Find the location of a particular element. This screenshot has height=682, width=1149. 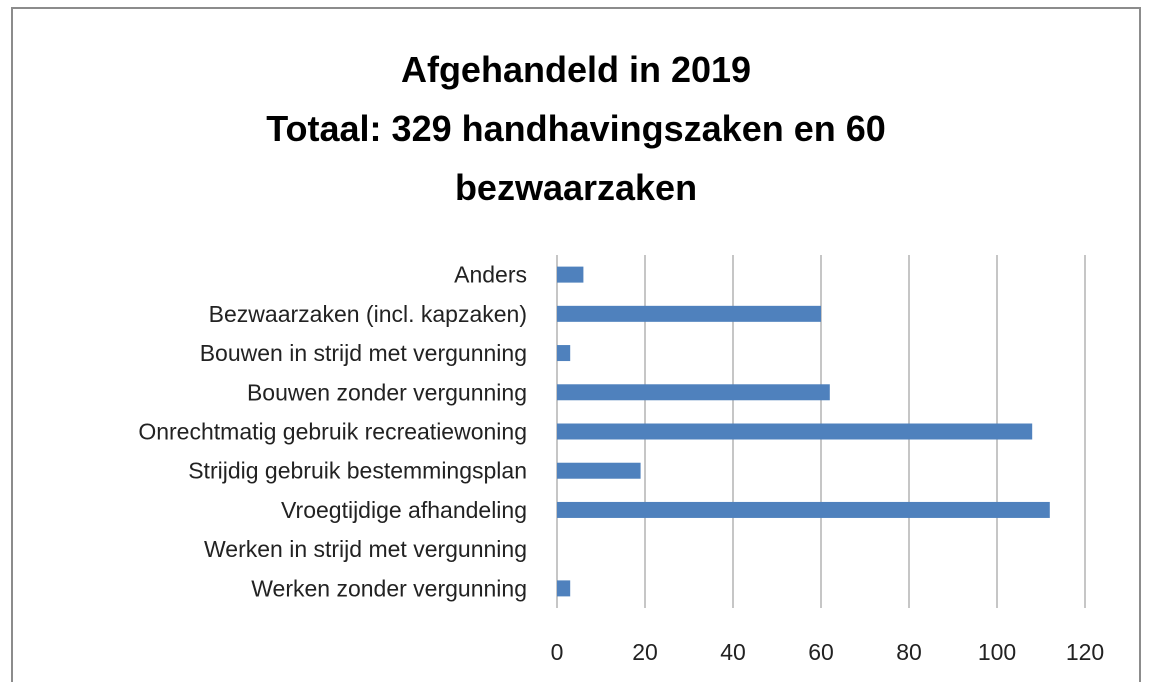

y-tick-label: Werken in strijd met vergunning is located at coordinates (365, 549).